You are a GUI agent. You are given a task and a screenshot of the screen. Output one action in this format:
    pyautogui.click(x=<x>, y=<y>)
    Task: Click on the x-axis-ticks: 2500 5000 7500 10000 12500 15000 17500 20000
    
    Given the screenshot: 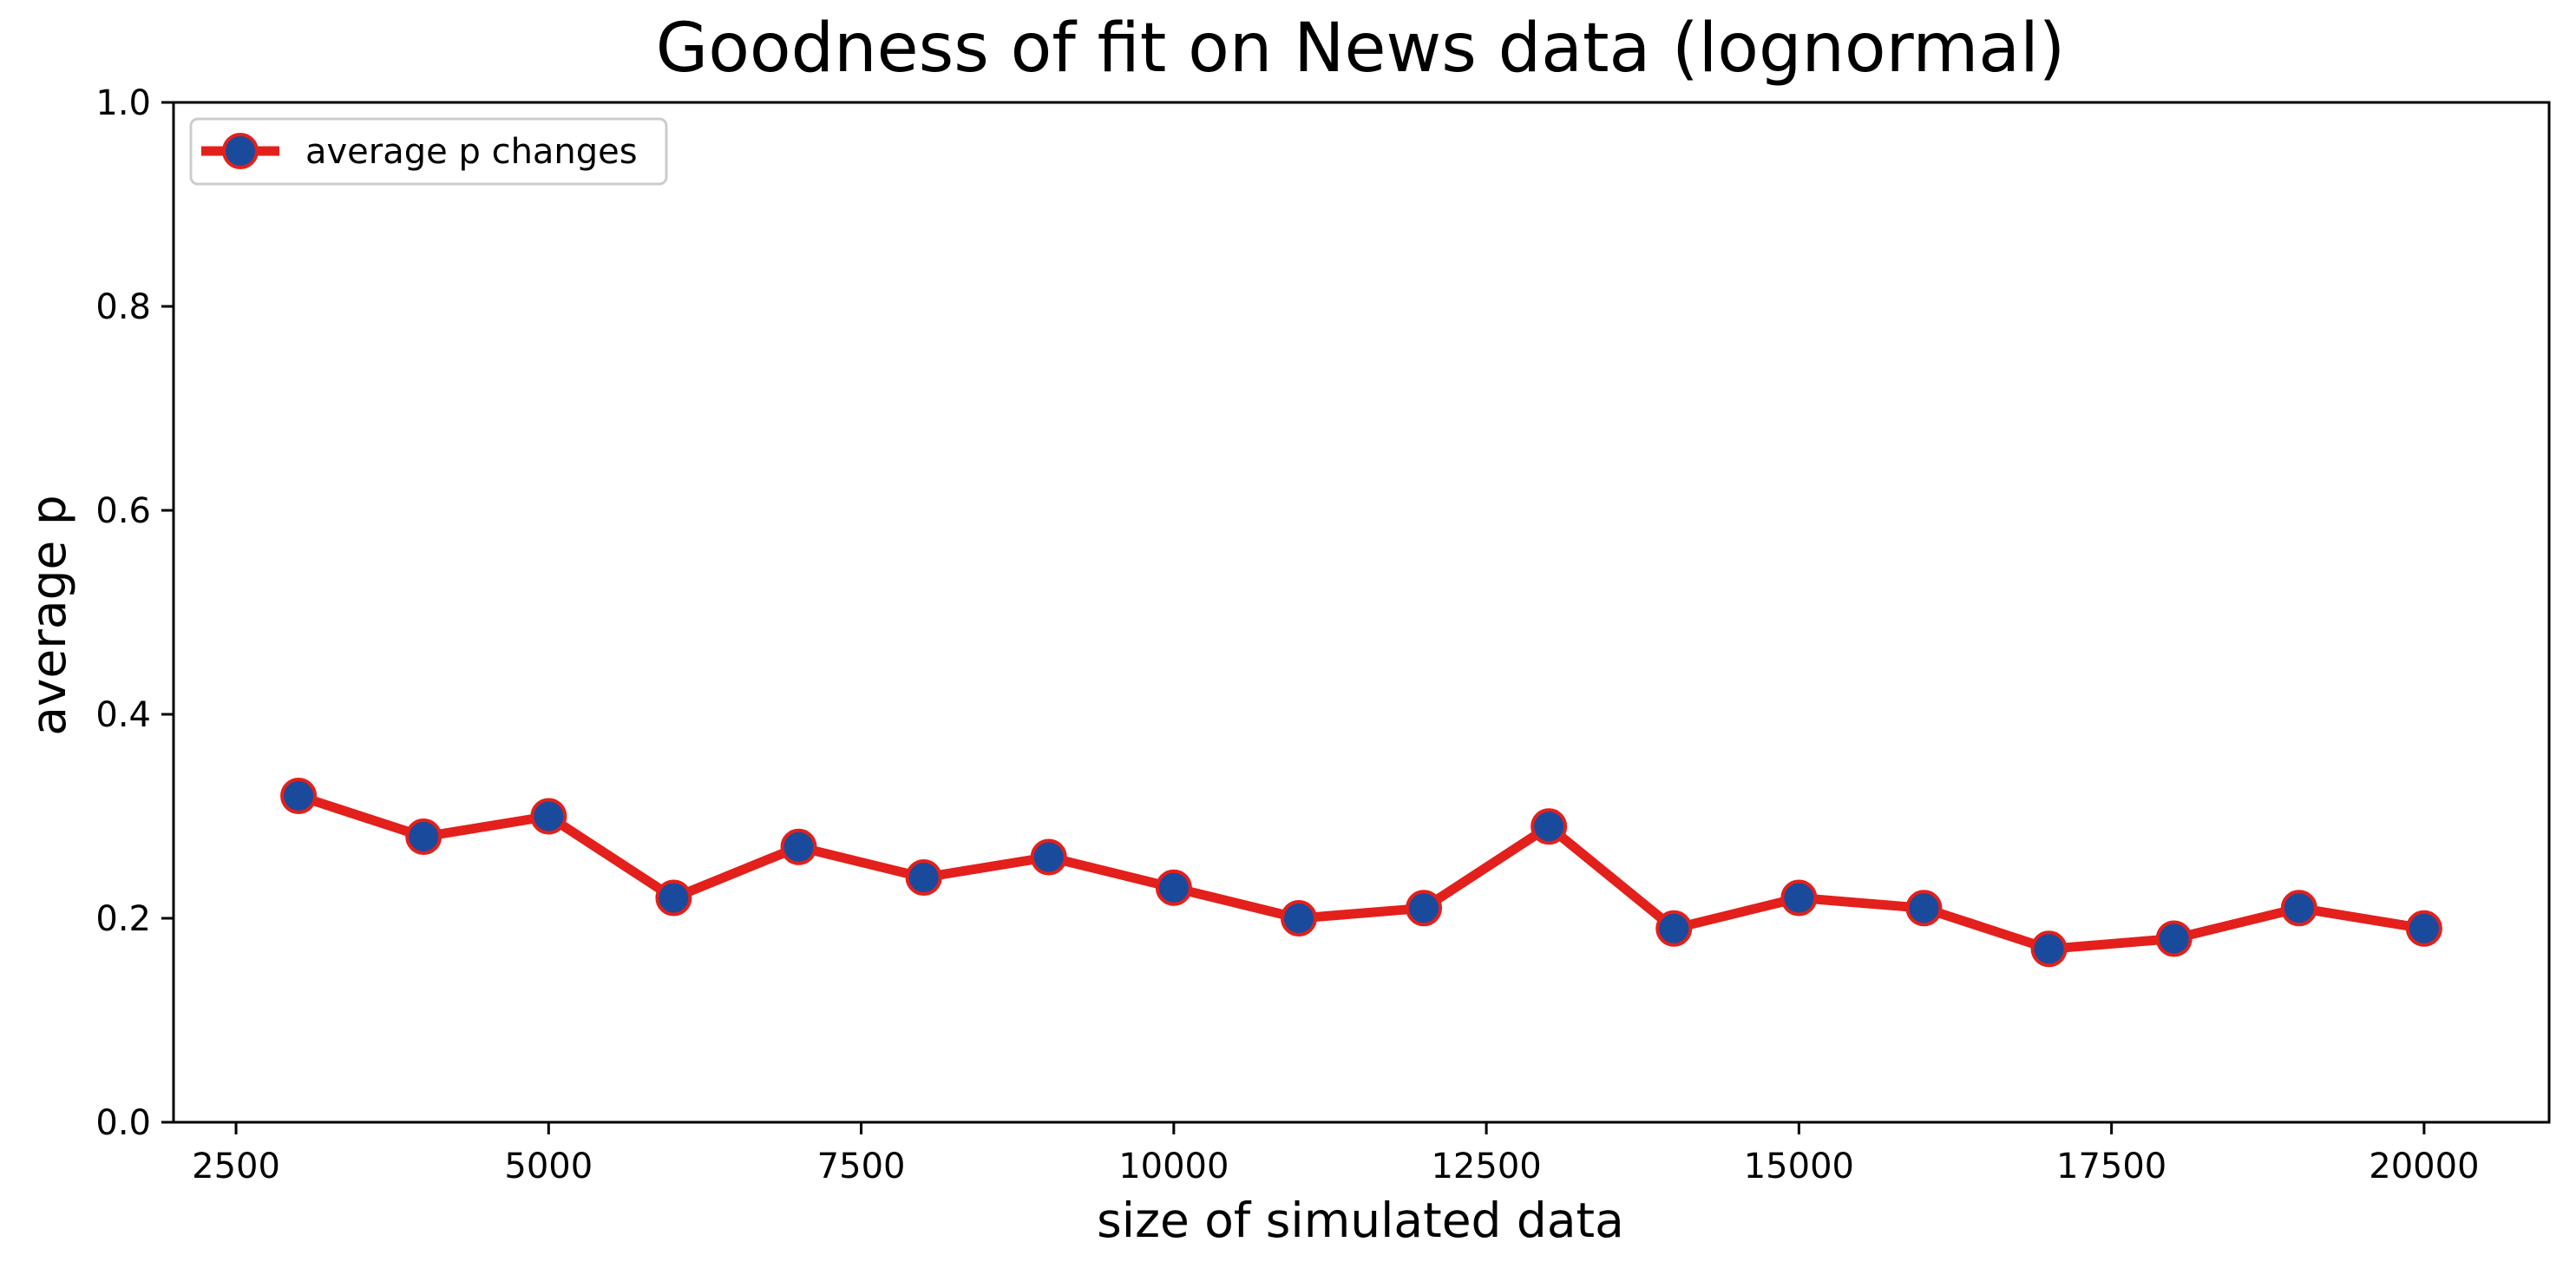 What is the action you would take?
    pyautogui.click(x=1336, y=1154)
    